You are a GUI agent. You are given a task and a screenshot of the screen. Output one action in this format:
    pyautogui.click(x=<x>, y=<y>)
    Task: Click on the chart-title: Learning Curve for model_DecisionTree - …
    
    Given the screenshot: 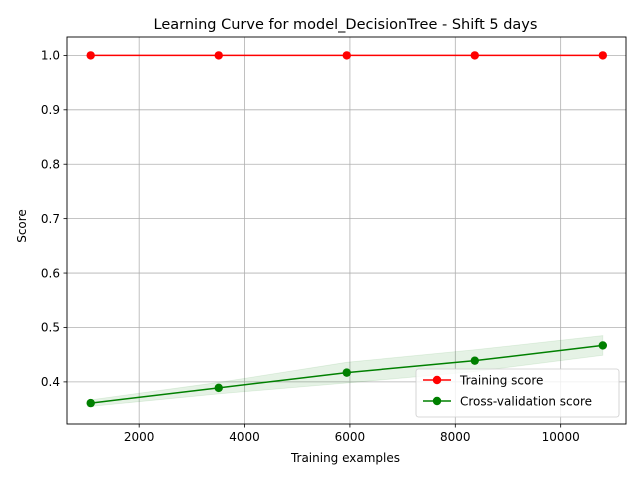 What is the action you would take?
    pyautogui.click(x=346, y=25)
    